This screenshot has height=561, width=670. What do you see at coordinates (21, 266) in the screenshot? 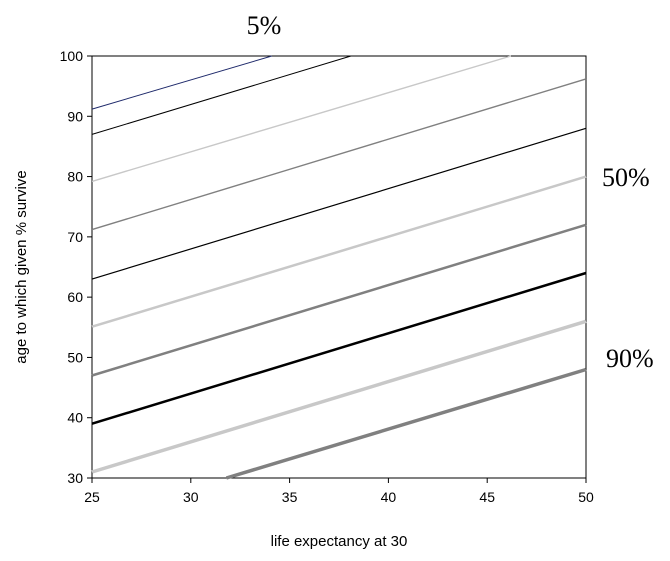
I see `y-axis-title: age to which given % survive` at bounding box center [21, 266].